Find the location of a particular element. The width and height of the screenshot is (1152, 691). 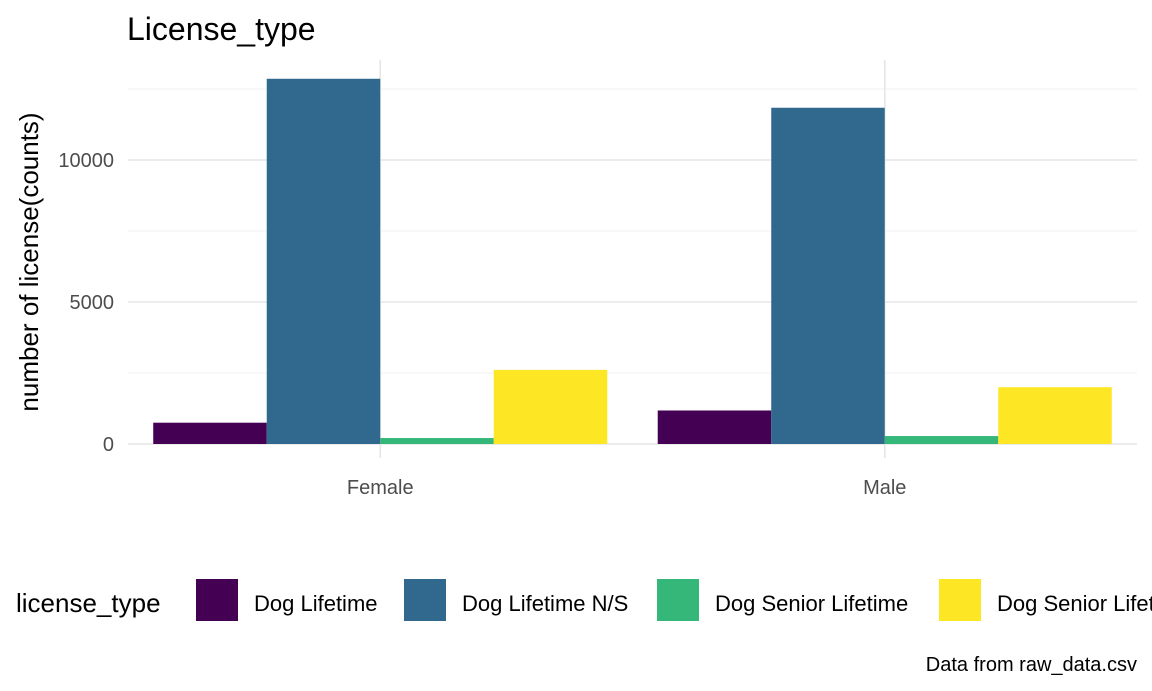

x-tick-labels: Female Male is located at coordinates (627, 488).